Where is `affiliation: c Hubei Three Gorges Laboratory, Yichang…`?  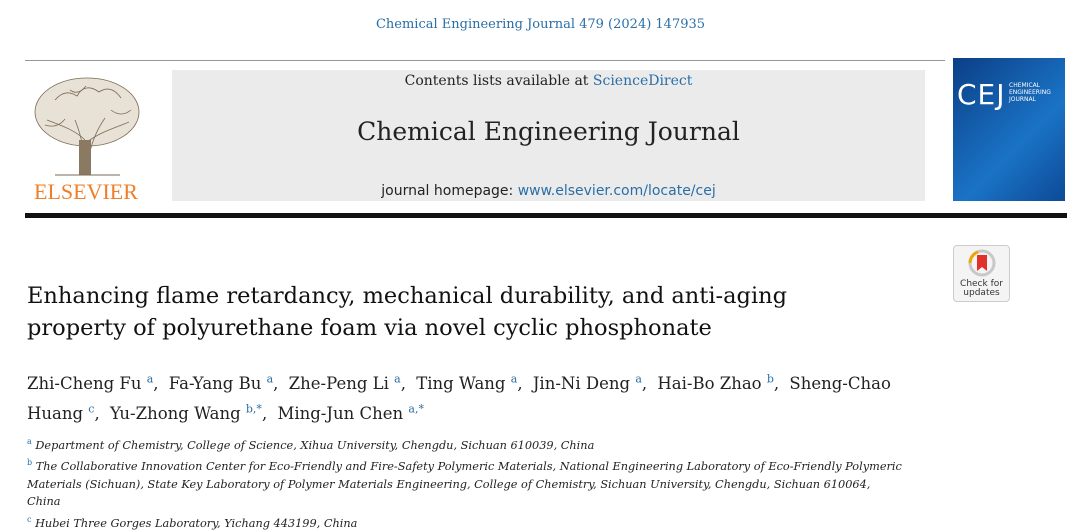 affiliation: c Hubei Three Gorges Laboratory, Yichang… is located at coordinates (467, 521).